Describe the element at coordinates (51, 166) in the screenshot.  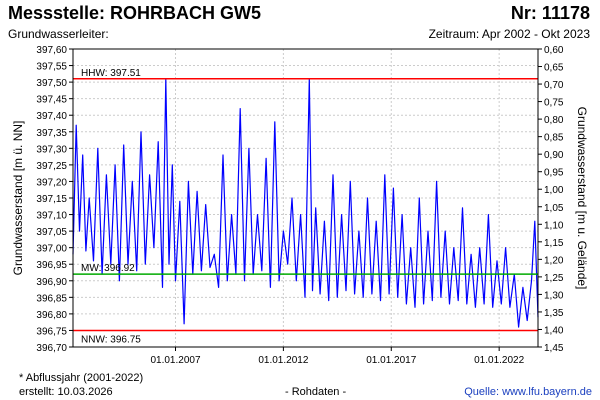
I see `y-tick-label: 397,25` at that location.